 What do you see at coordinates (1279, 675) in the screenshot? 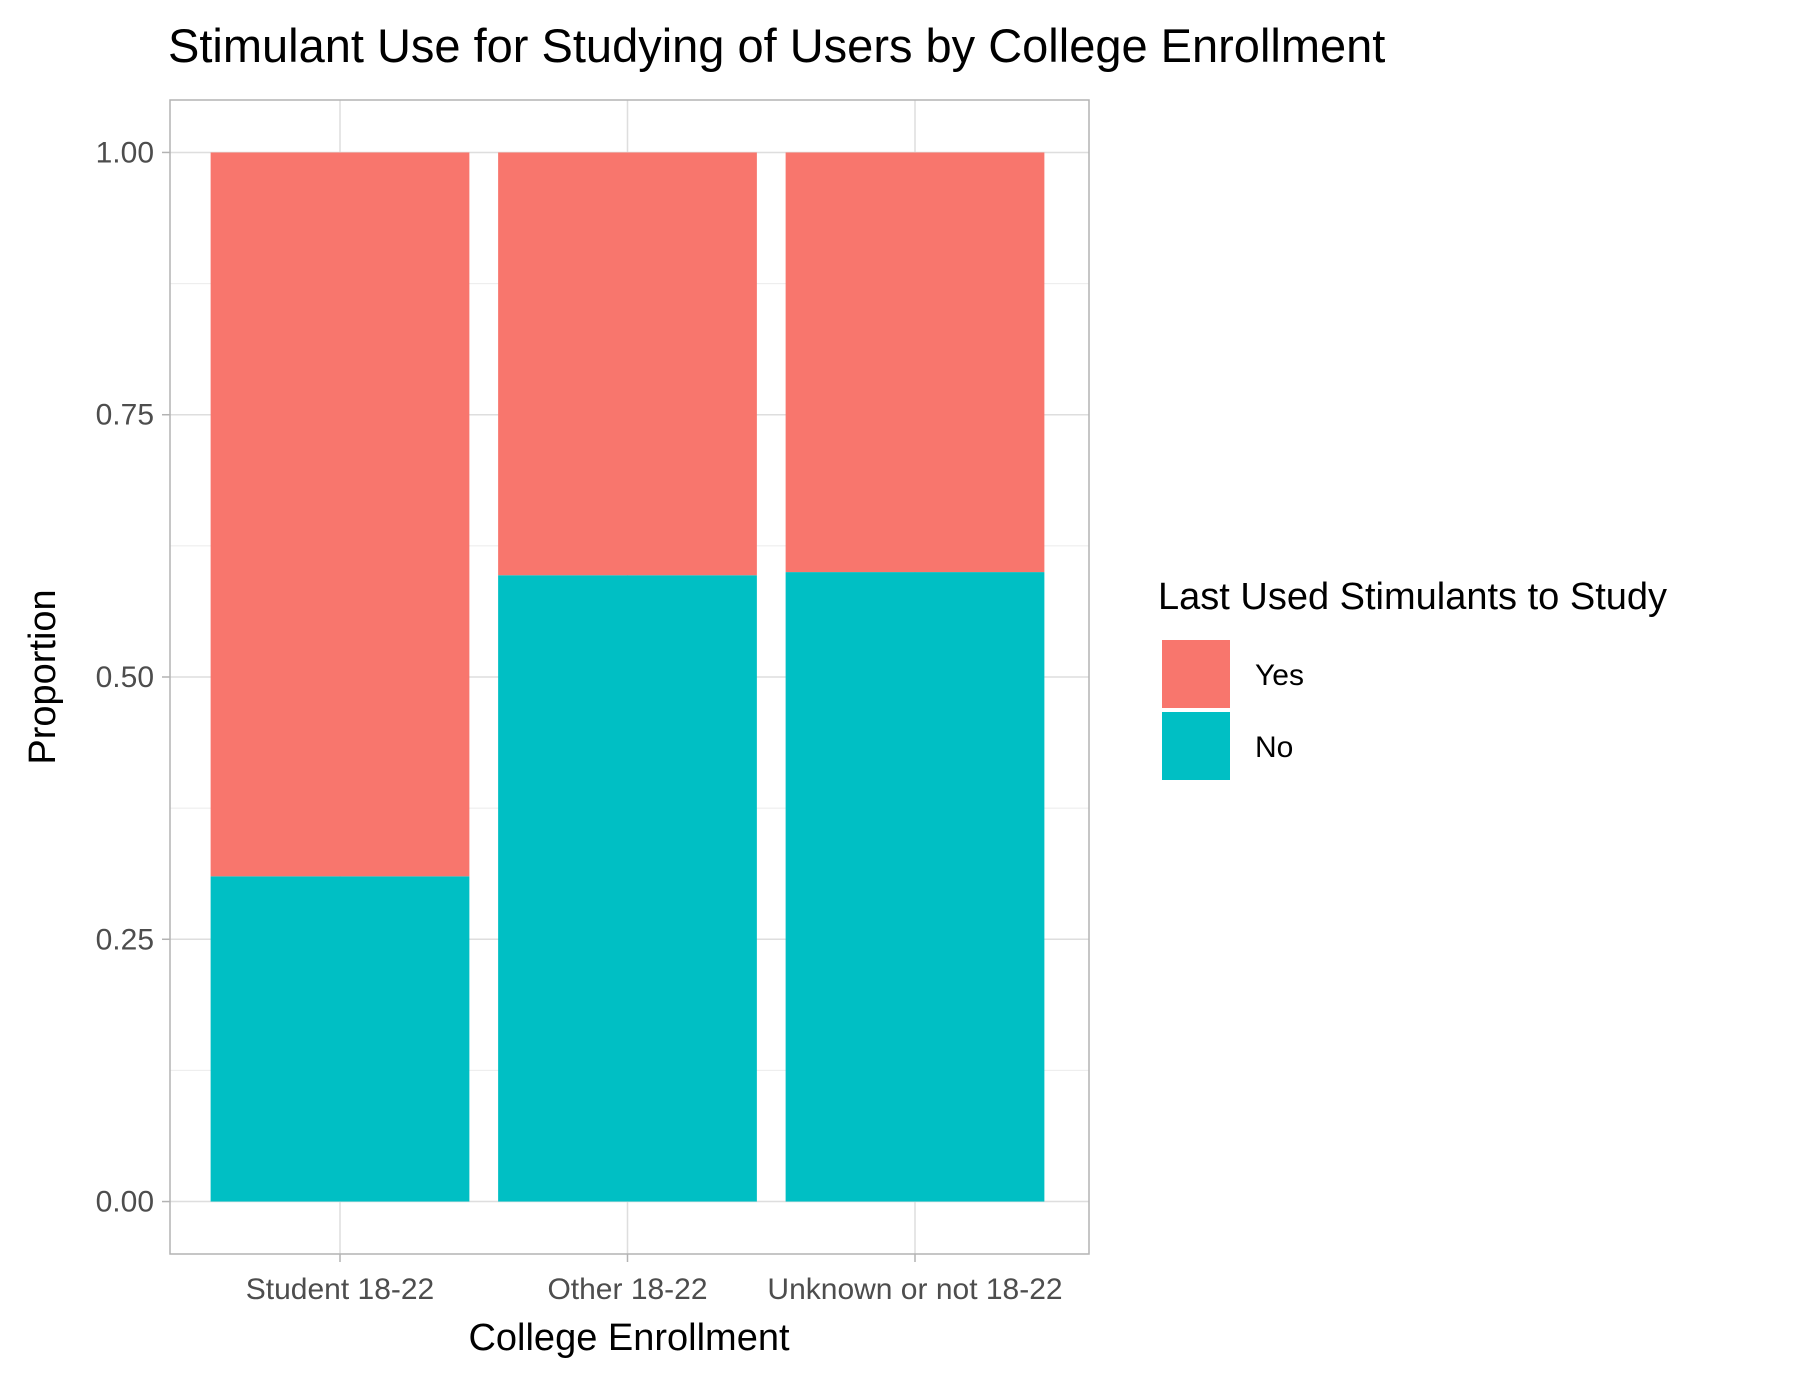
I see `legend-label: Yes` at bounding box center [1279, 675].